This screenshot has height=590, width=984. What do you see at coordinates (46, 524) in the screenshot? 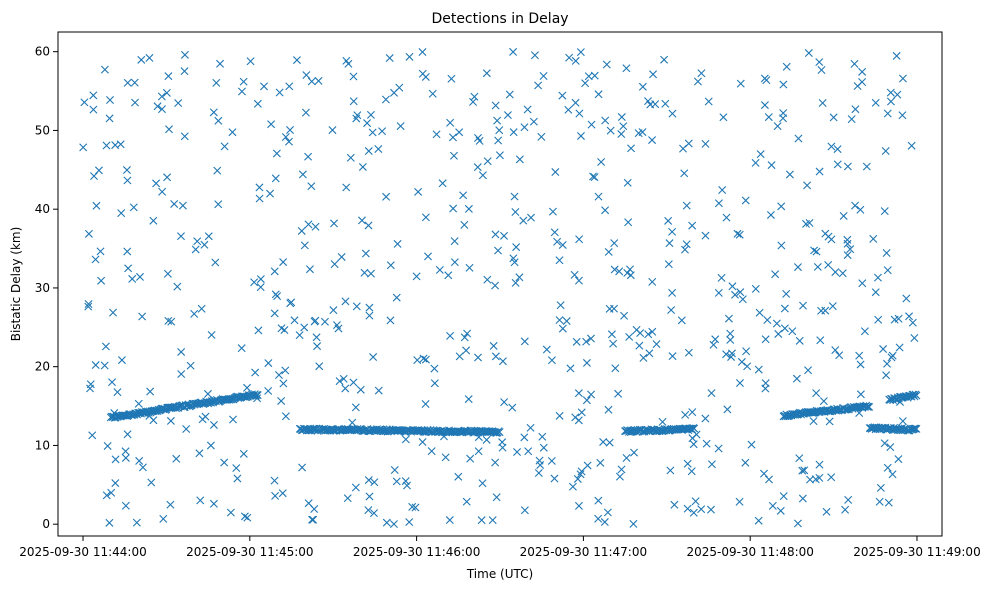
I see `y-tick-label: 0` at bounding box center [46, 524].